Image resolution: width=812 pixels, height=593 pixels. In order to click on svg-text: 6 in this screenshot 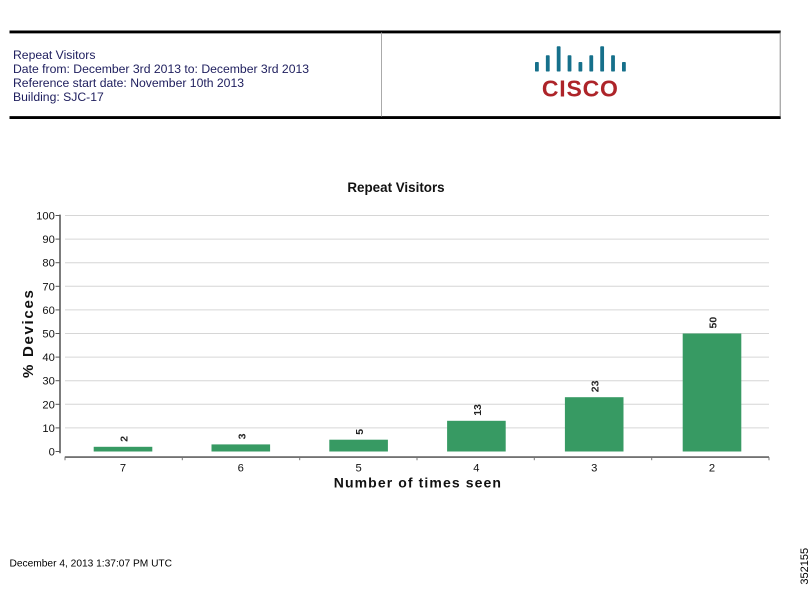, I will do `click(241, 469)`.